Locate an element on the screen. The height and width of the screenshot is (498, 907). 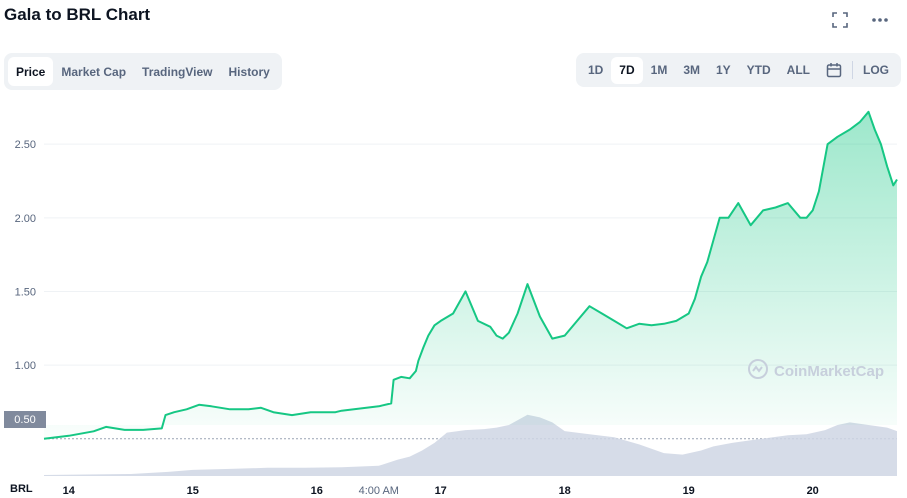
x-tick-label: 15 is located at coordinates (193, 491).